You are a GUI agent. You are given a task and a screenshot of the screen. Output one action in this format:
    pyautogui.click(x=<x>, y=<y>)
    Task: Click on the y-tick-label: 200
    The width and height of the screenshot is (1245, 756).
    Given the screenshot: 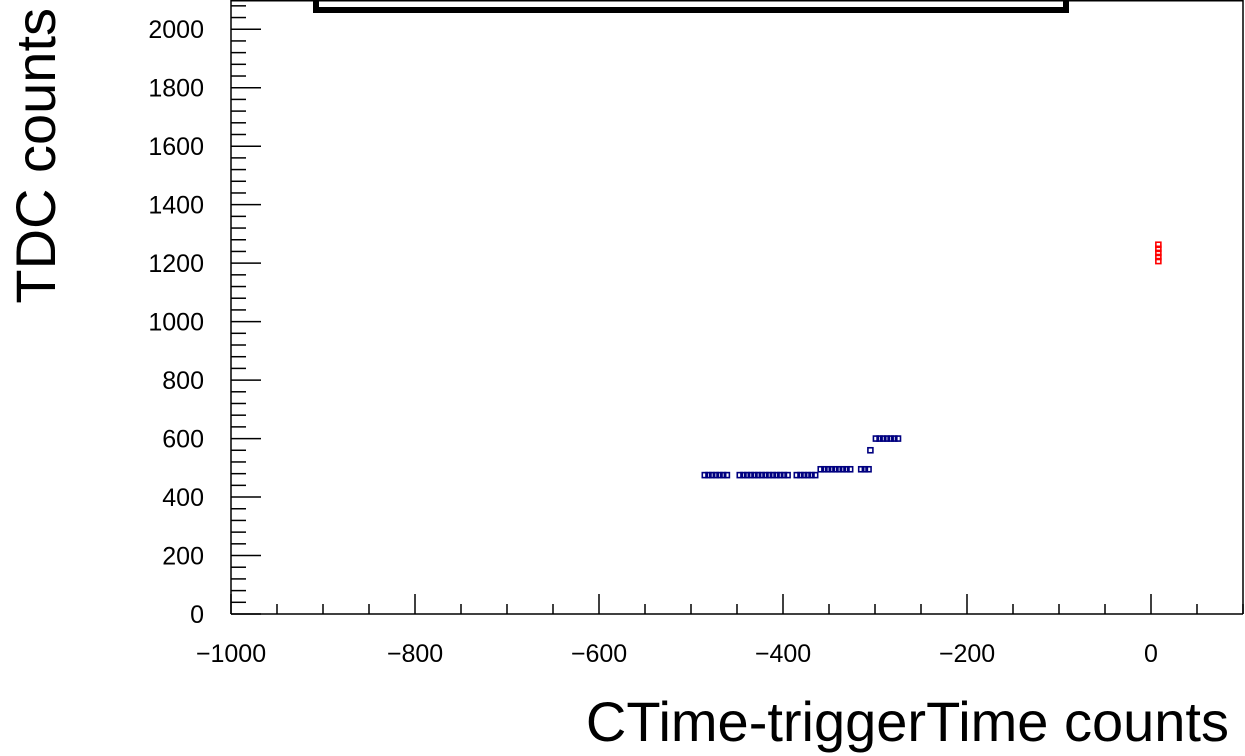 What is the action you would take?
    pyautogui.click(x=183, y=557)
    